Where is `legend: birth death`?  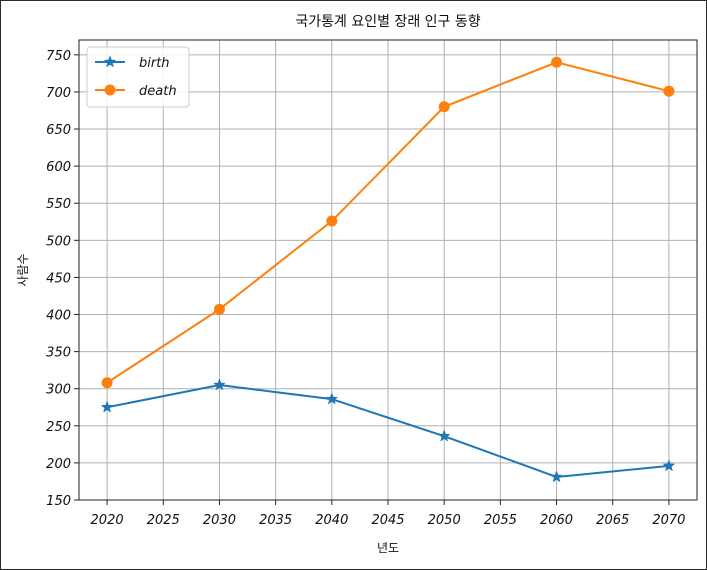 legend: birth death is located at coordinates (138, 77).